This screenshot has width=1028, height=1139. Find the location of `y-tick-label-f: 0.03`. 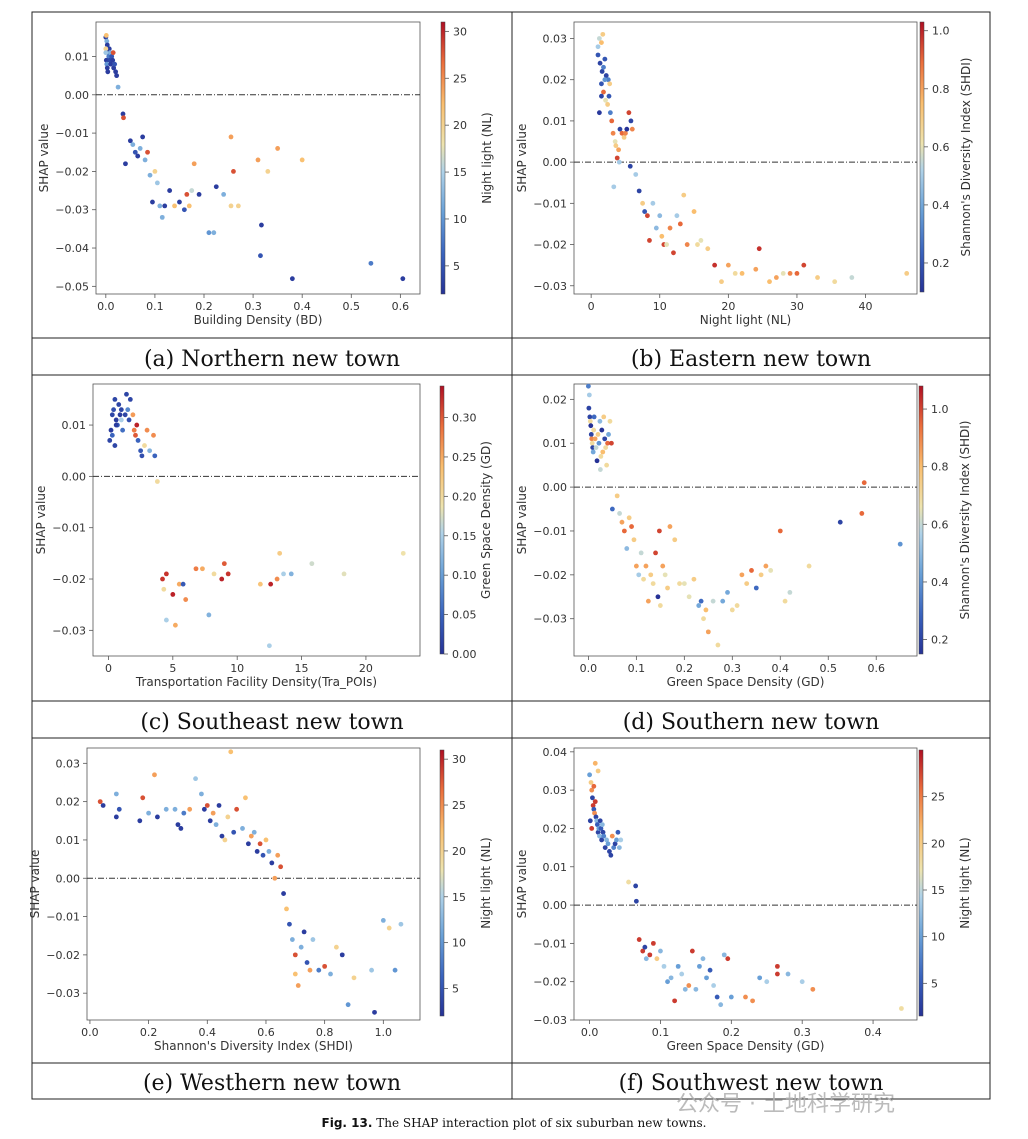

y-tick-label-f: 0.03 is located at coordinates (555, 790).